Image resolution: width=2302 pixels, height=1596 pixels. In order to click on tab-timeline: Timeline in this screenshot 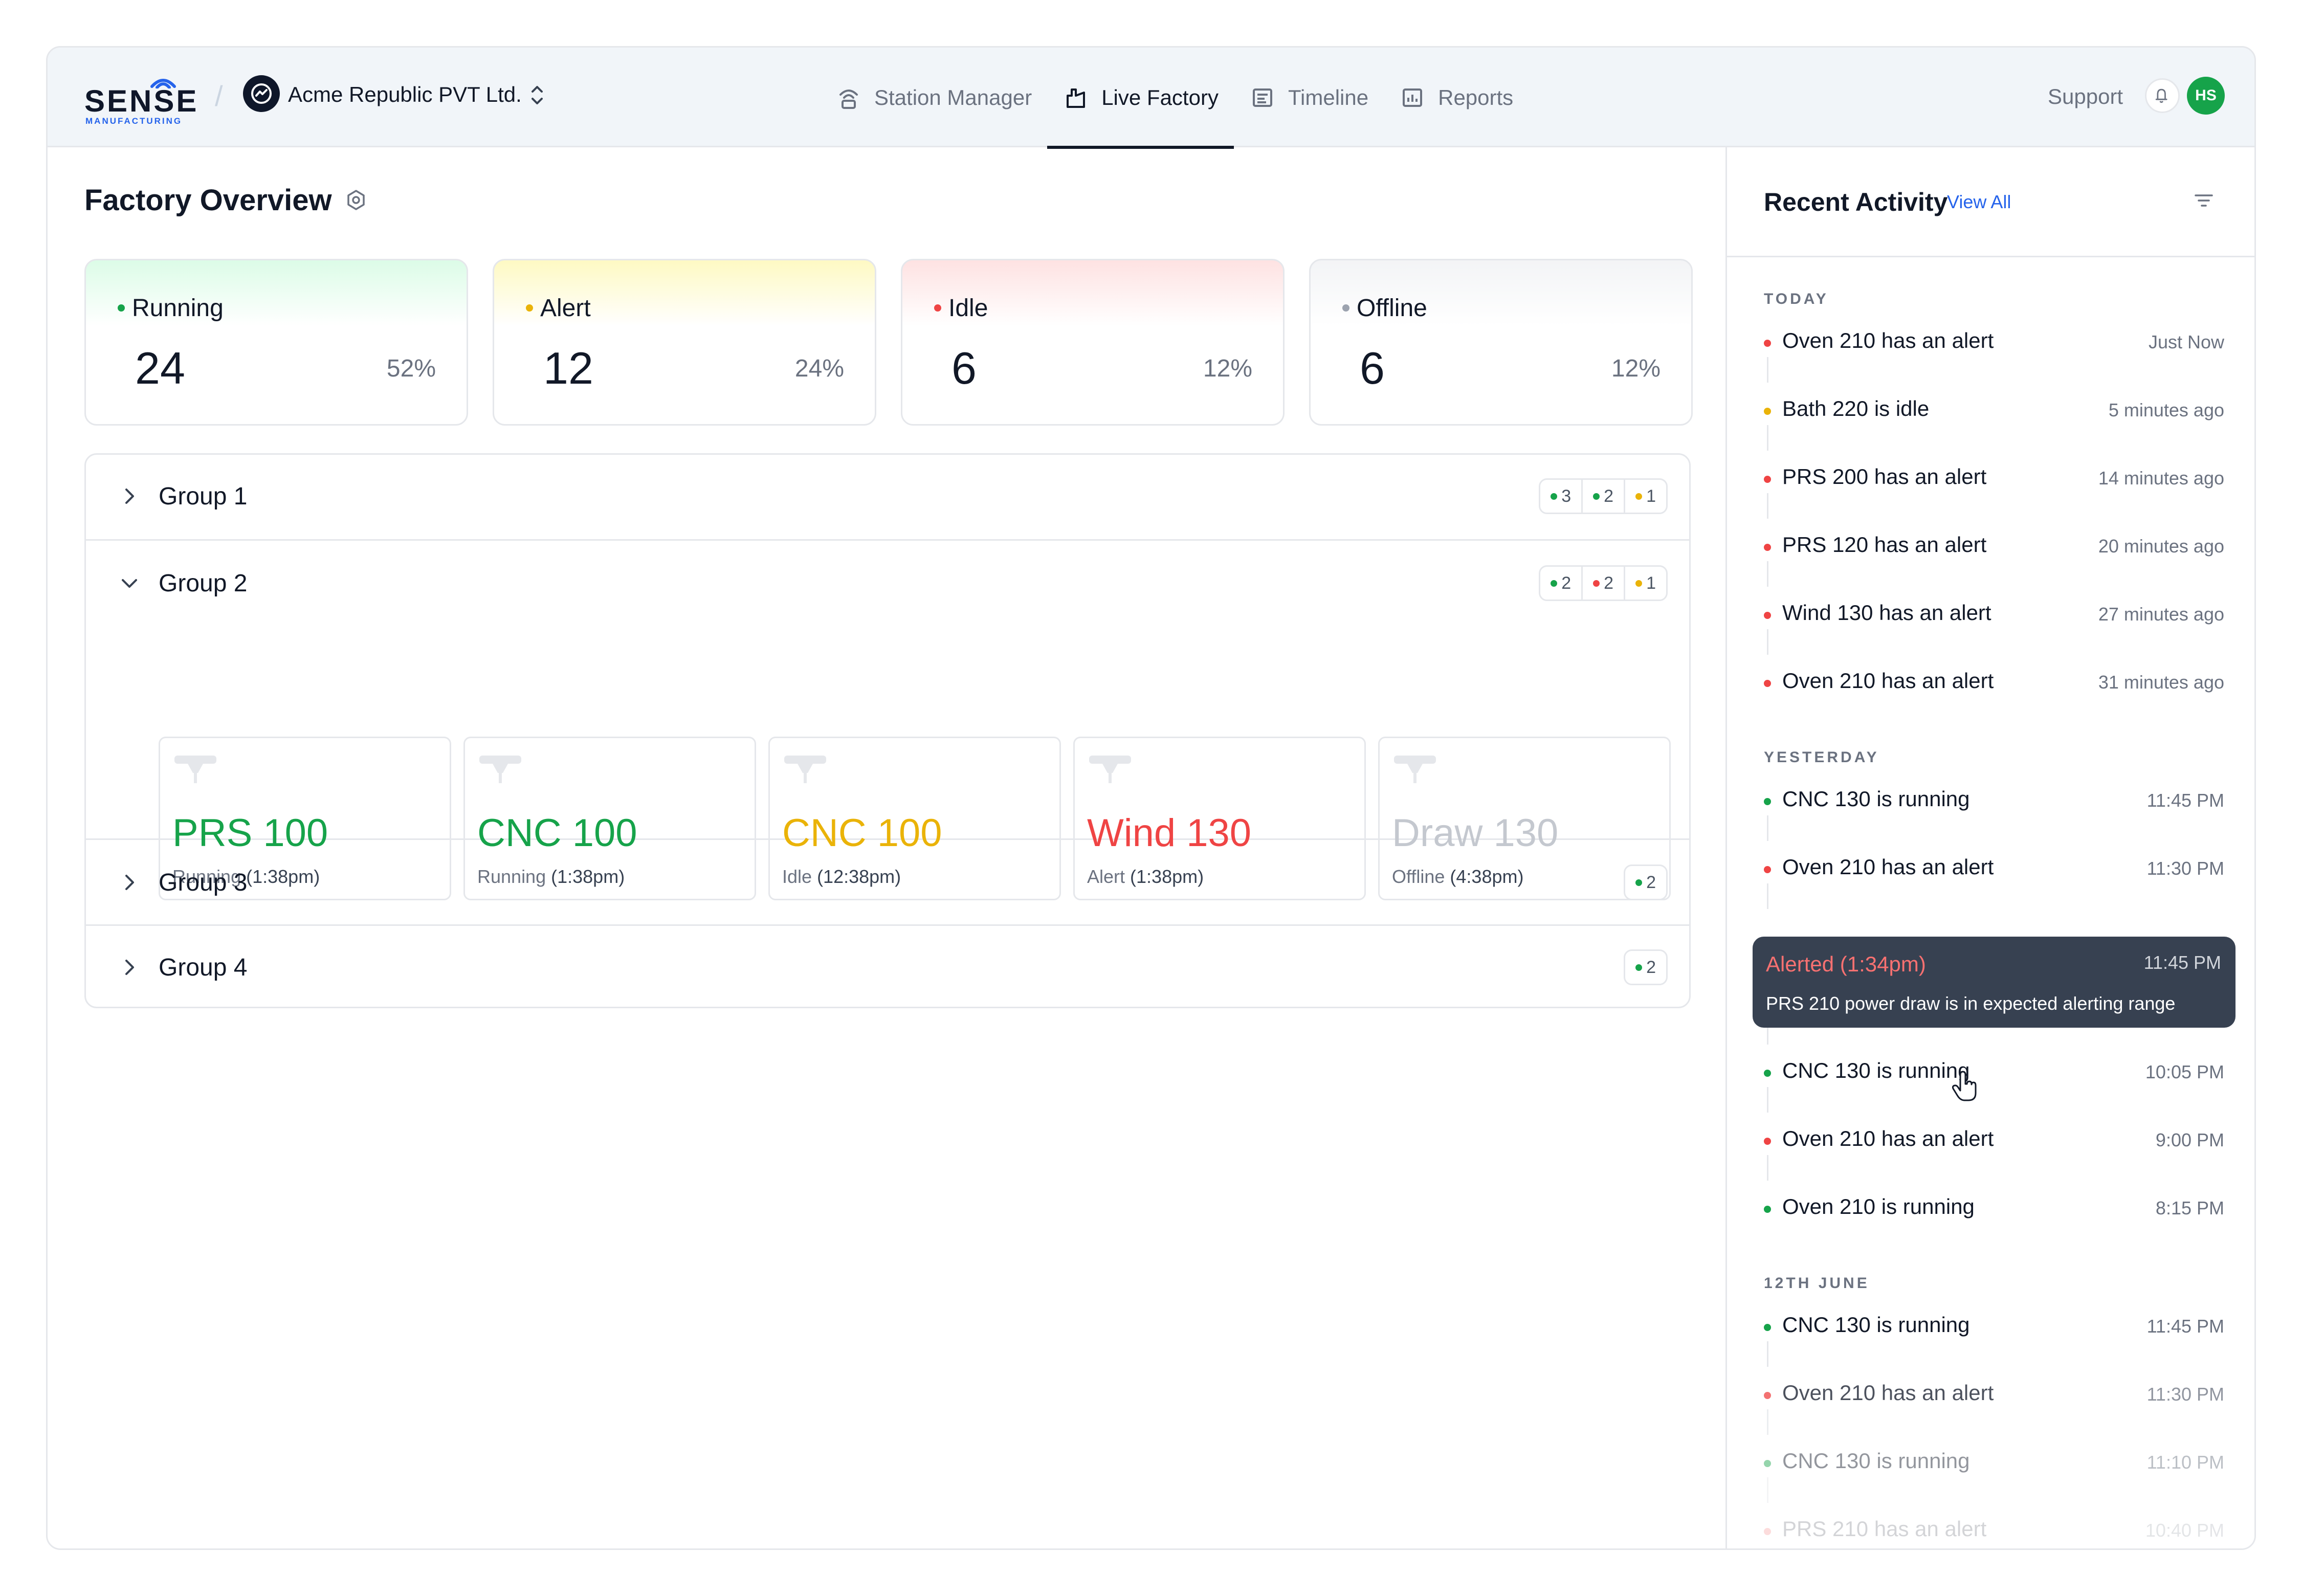, I will do `click(1309, 97)`.